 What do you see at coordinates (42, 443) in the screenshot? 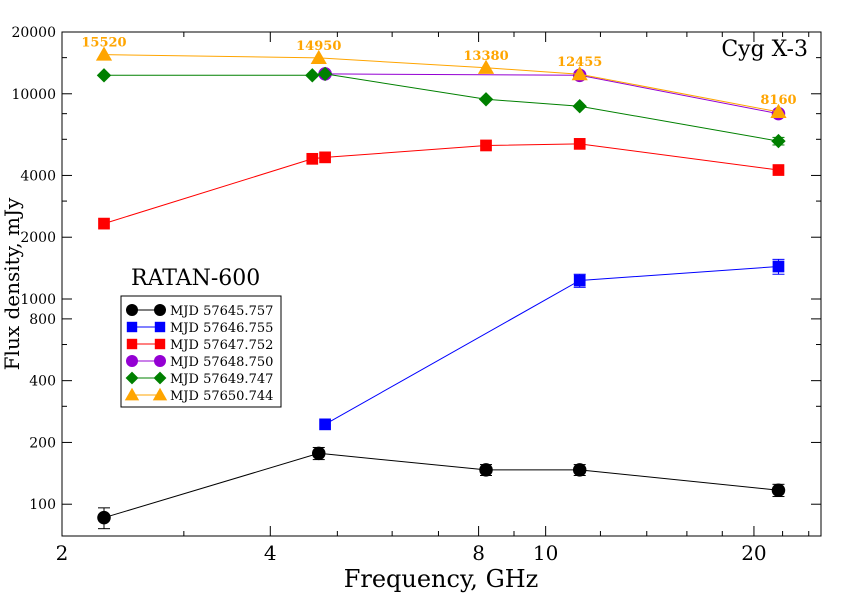
I see `y-tick-label: 200` at bounding box center [42, 443].